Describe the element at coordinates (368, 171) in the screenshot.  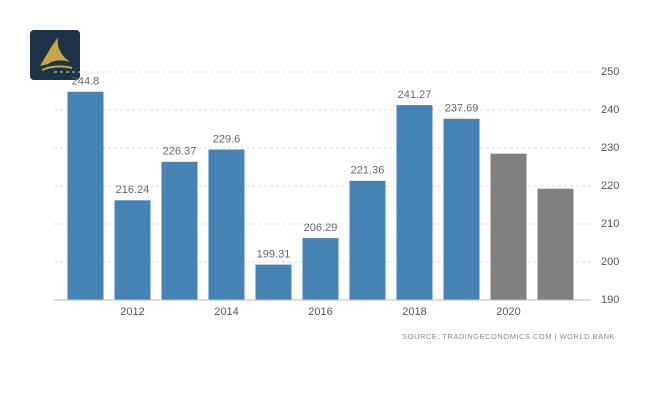
I see `data-label: 221.36` at that location.